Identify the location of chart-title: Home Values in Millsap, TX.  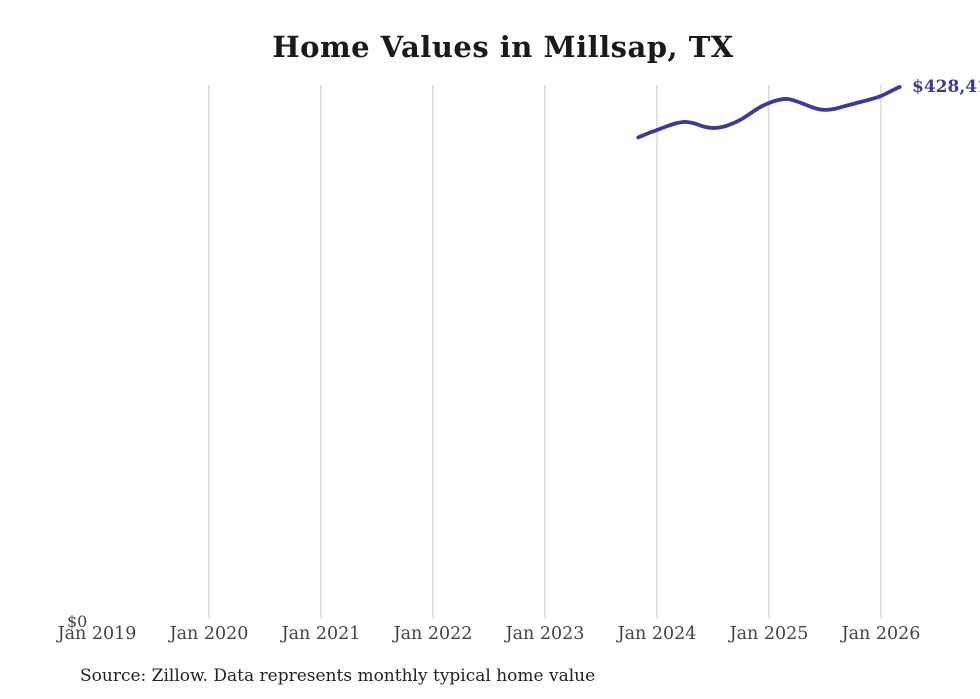
(503, 47).